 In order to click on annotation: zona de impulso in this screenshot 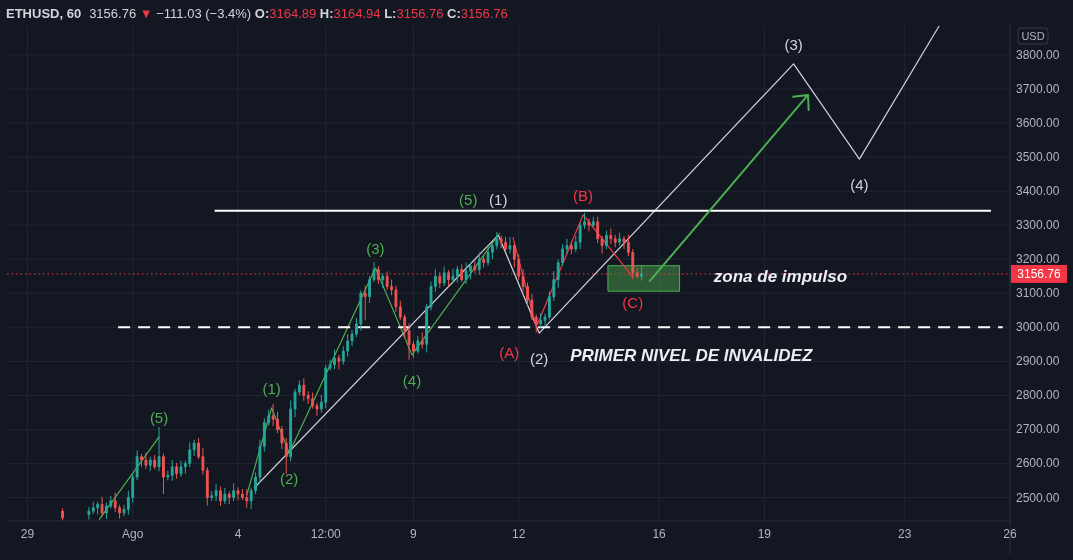, I will do `click(780, 276)`.